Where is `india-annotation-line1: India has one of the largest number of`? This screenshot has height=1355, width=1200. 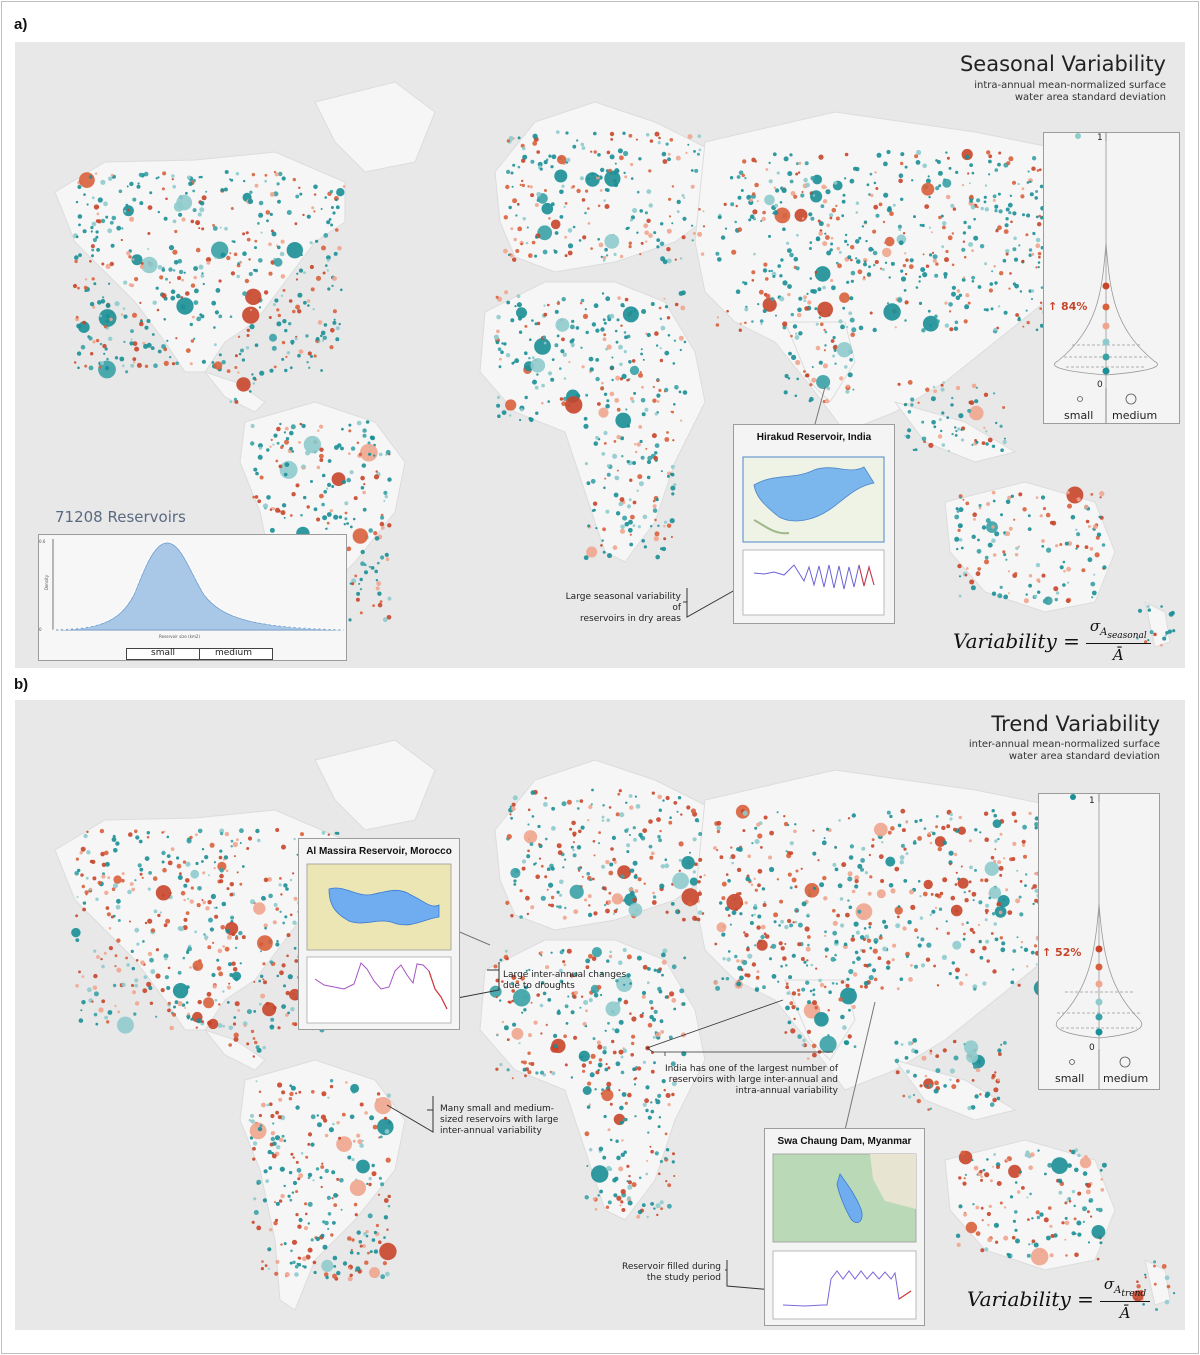
india-annotation-line1: India has one of the largest number of is located at coordinates (751, 1069).